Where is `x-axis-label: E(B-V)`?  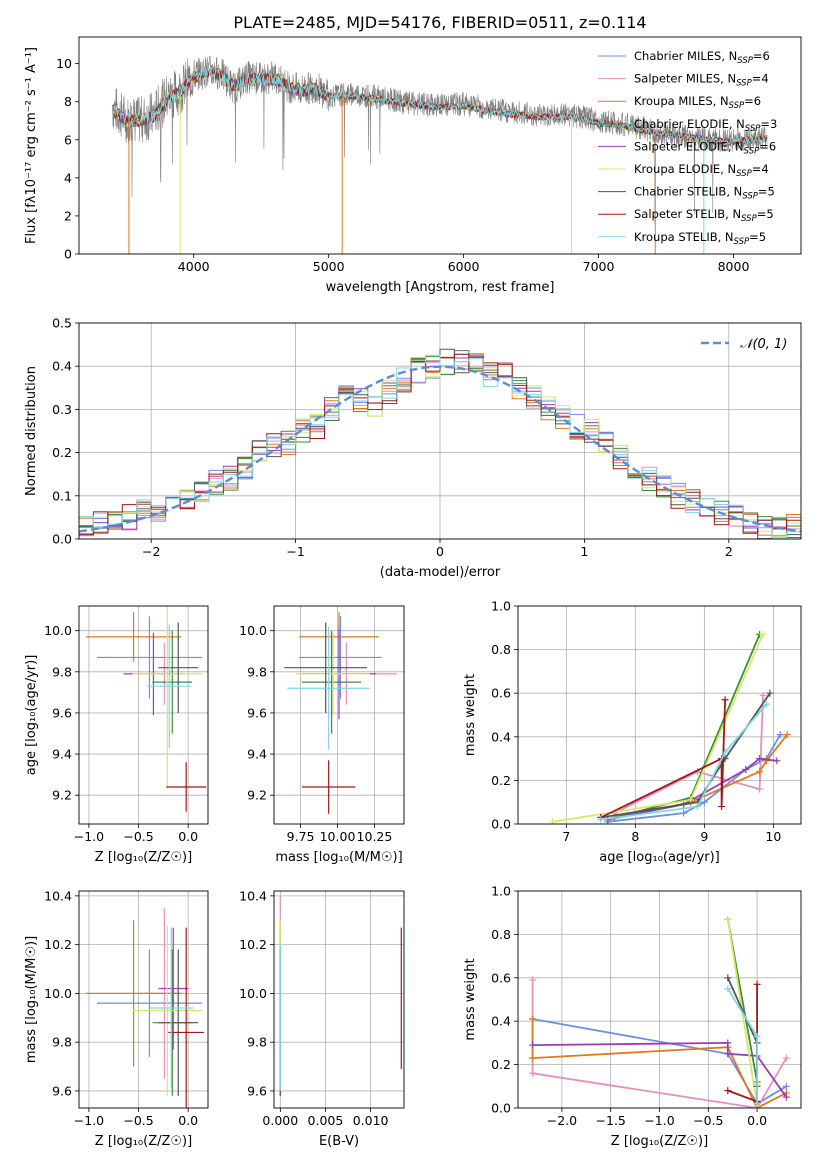
x-axis-label: E(B-V) is located at coordinates (339, 1141).